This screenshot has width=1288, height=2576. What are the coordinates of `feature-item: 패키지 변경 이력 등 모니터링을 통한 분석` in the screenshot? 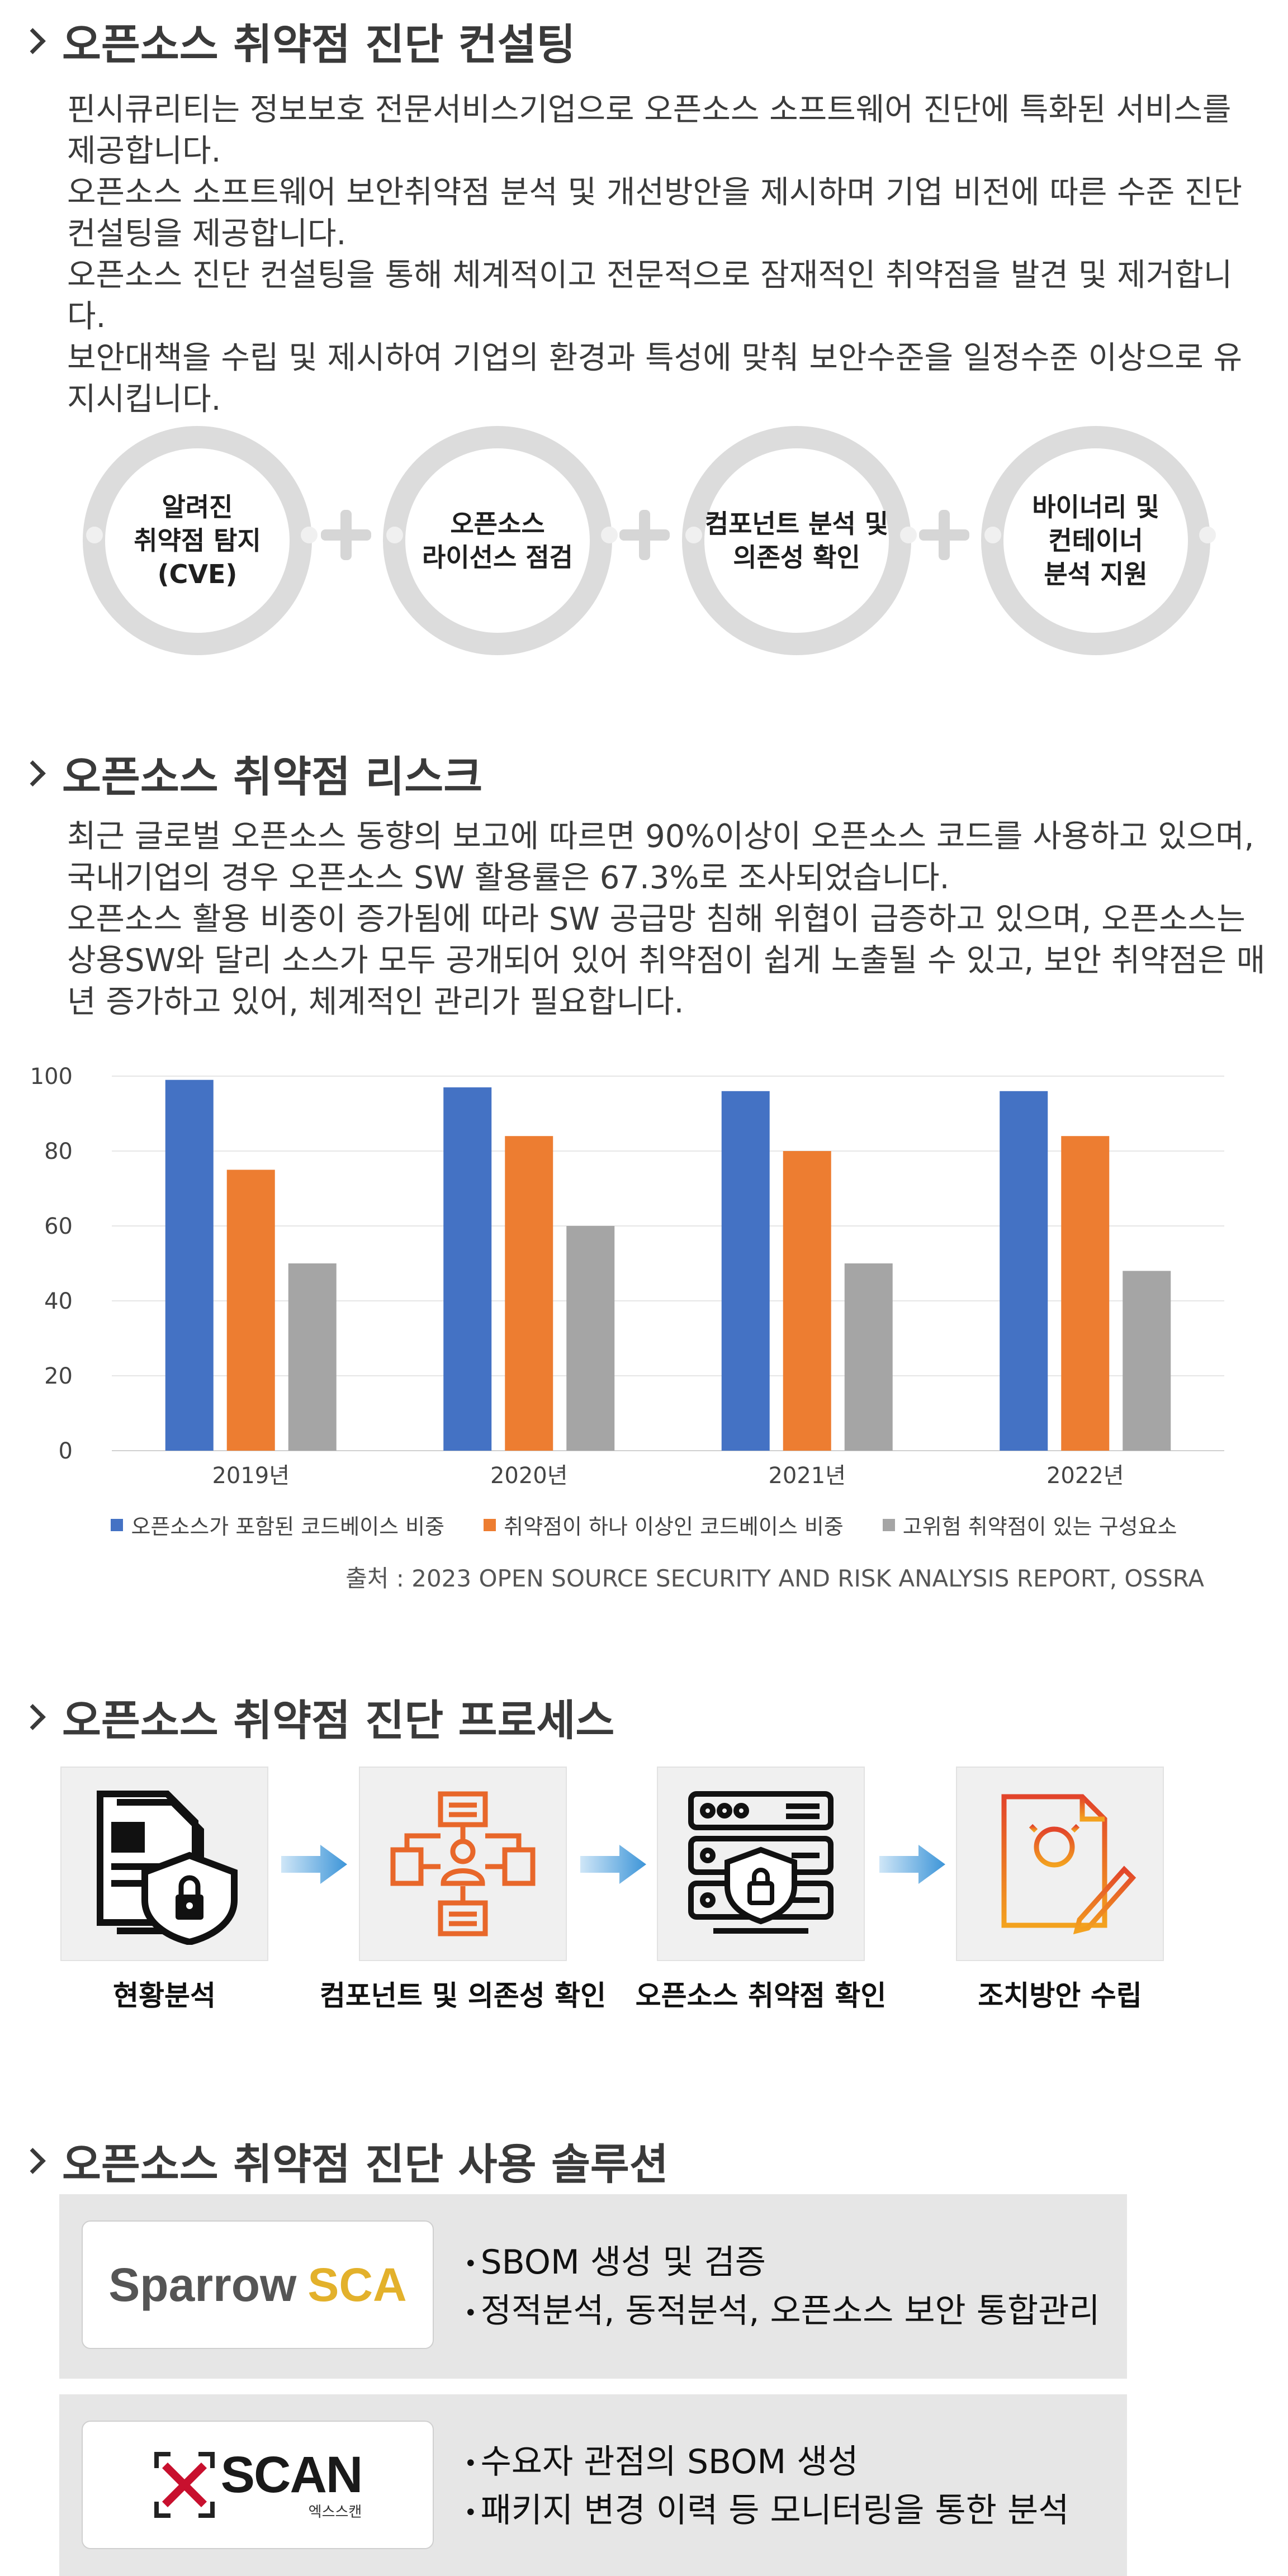 It's located at (766, 2512).